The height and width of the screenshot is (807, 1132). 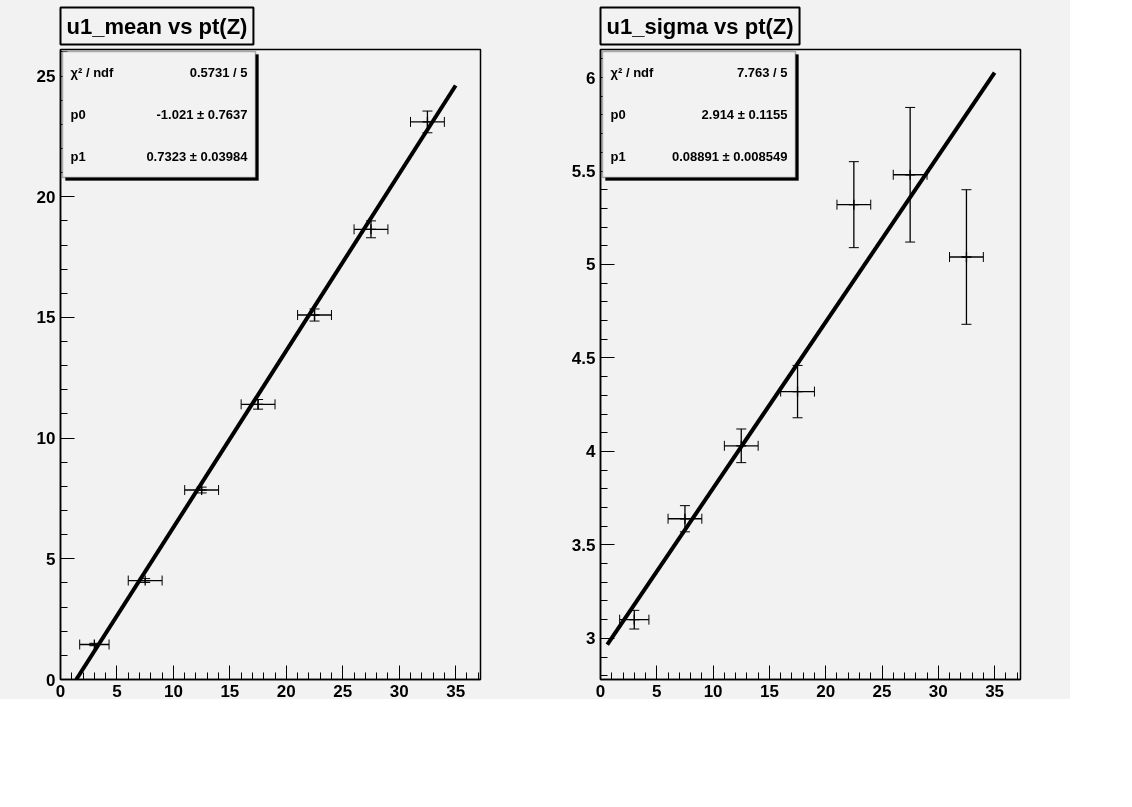 What do you see at coordinates (729, 156) in the screenshot?
I see `annotation: 0.08891 ± 0.008549` at bounding box center [729, 156].